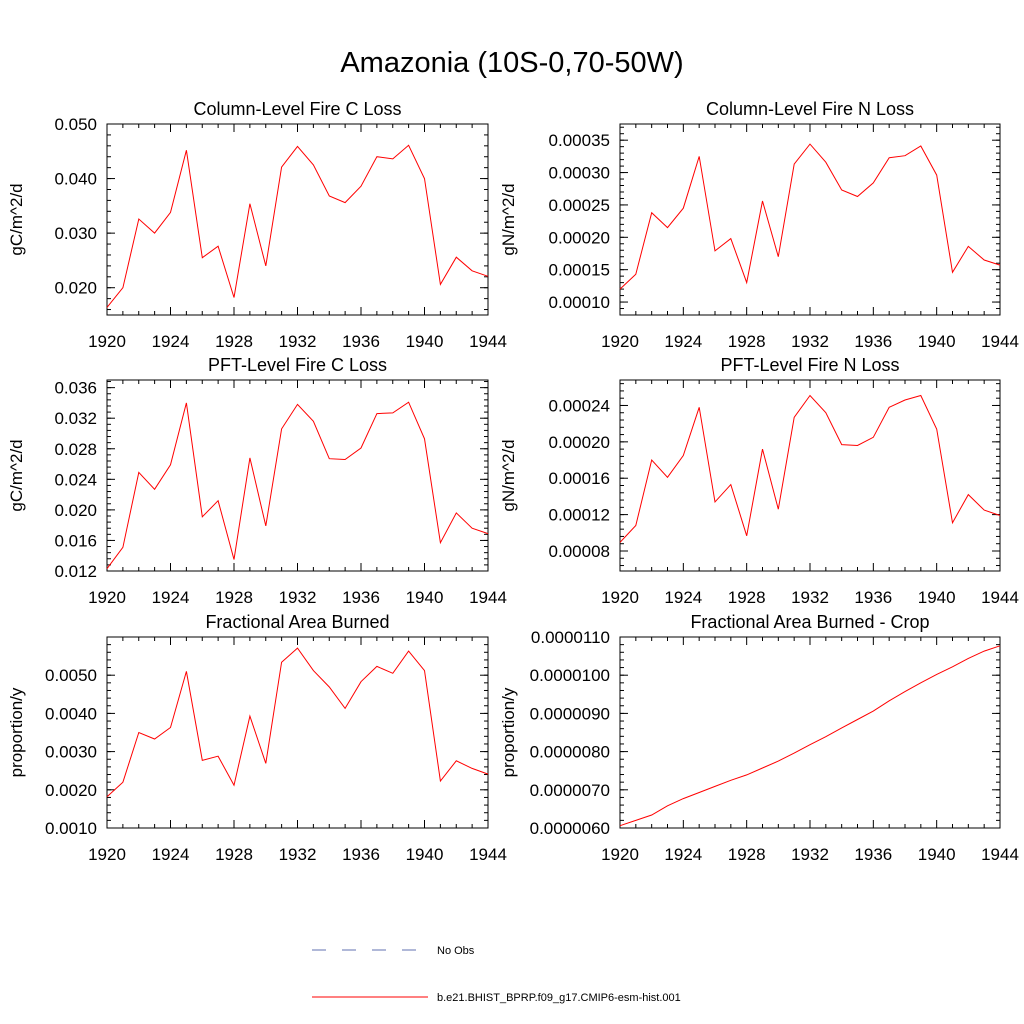 The width and height of the screenshot is (1024, 1024). I want to click on panel-title-5: Fractional Area Burned, so click(297, 622).